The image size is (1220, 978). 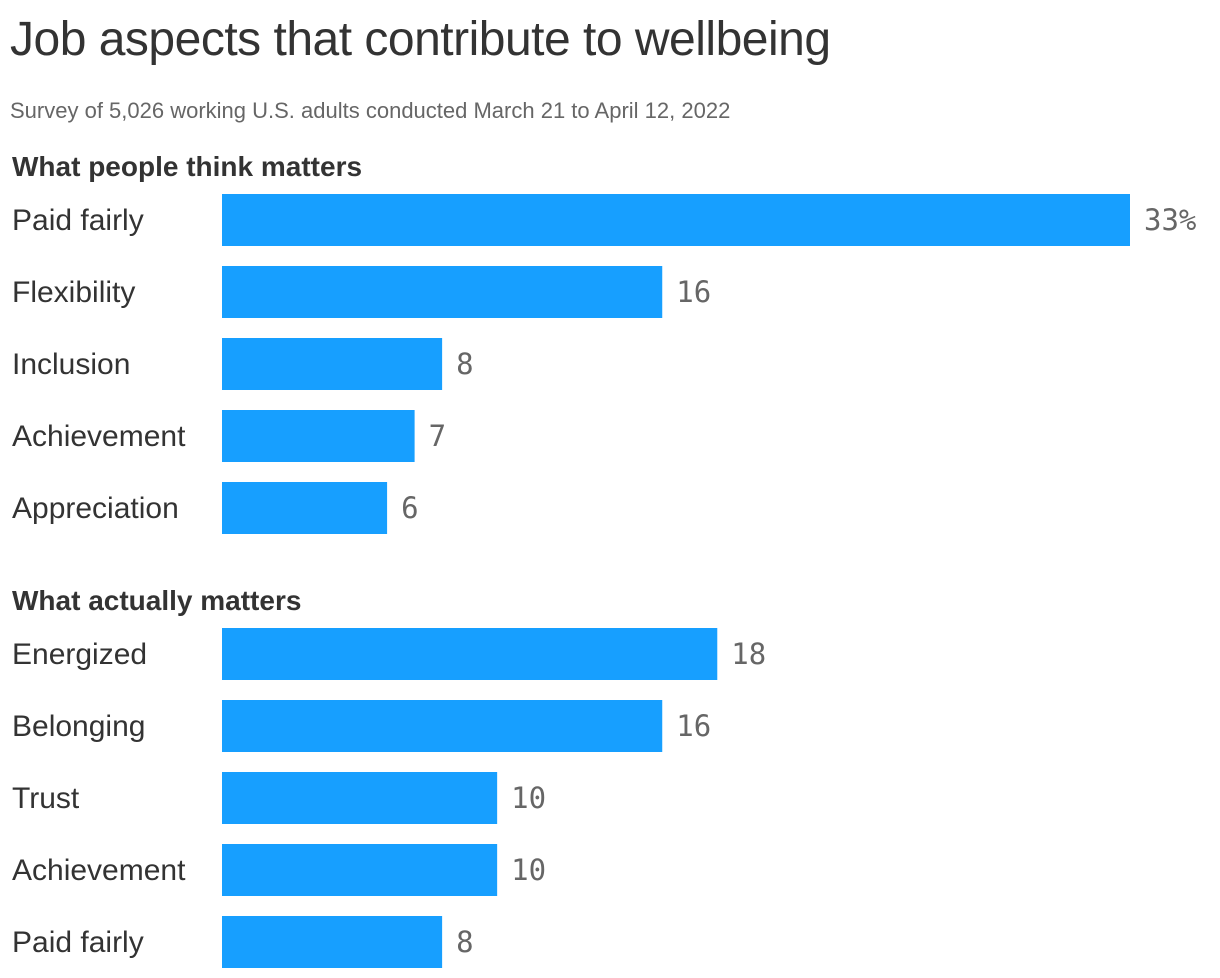 I want to click on category-label: Energized, so click(x=79, y=654).